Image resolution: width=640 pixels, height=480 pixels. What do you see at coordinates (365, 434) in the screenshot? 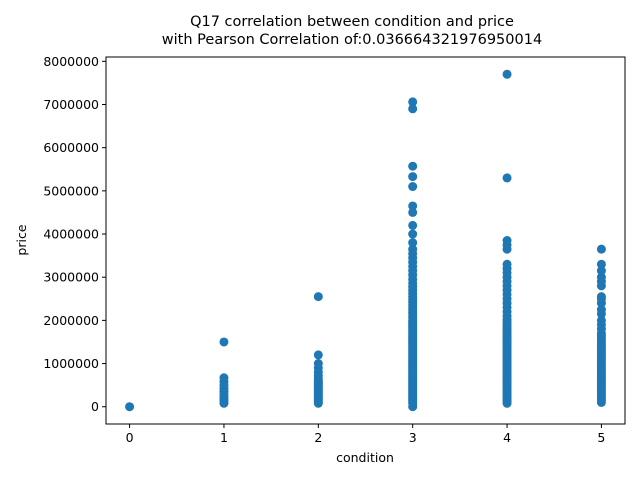
I see `x-axis-ticks: 0 1 2 3 4 5` at bounding box center [365, 434].